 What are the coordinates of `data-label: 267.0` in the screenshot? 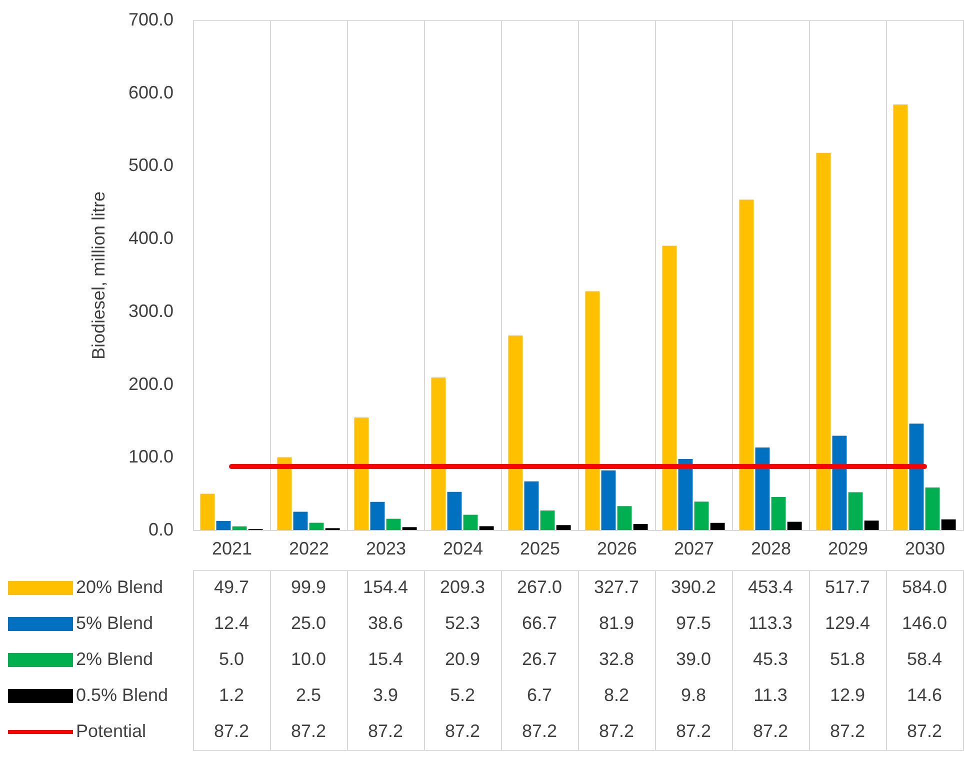 It's located at (539, 587).